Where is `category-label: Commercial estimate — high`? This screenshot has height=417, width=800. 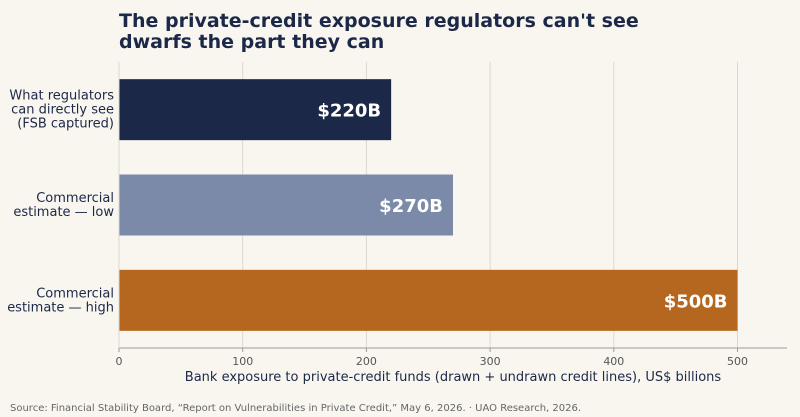 category-label: Commercial estimate — high is located at coordinates (60, 300).